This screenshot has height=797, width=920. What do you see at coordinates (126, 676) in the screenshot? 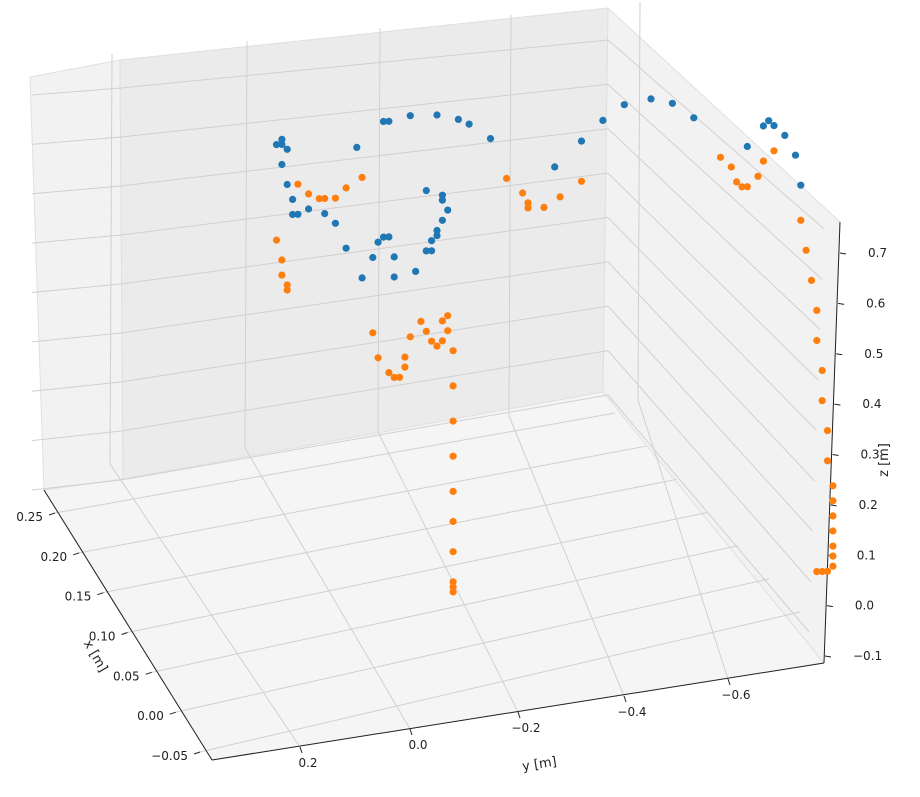
I see `x-tick-label: 0.05` at bounding box center [126, 676].